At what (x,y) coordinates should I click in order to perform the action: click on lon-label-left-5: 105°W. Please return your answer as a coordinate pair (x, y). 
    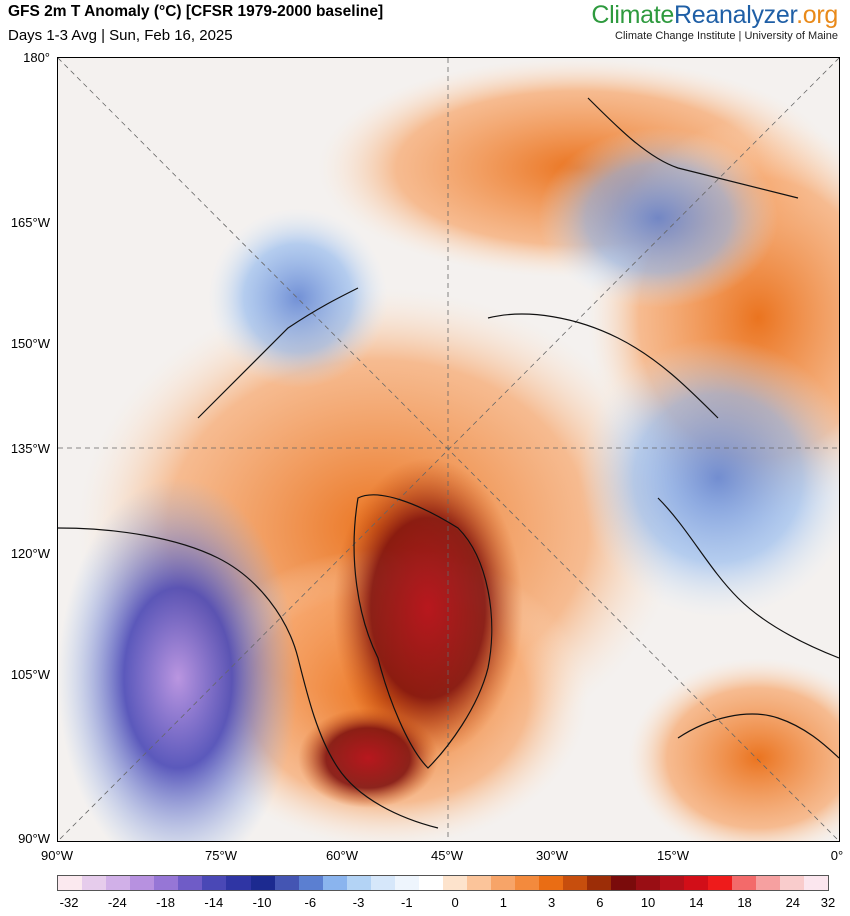
    Looking at the image, I should click on (30, 674).